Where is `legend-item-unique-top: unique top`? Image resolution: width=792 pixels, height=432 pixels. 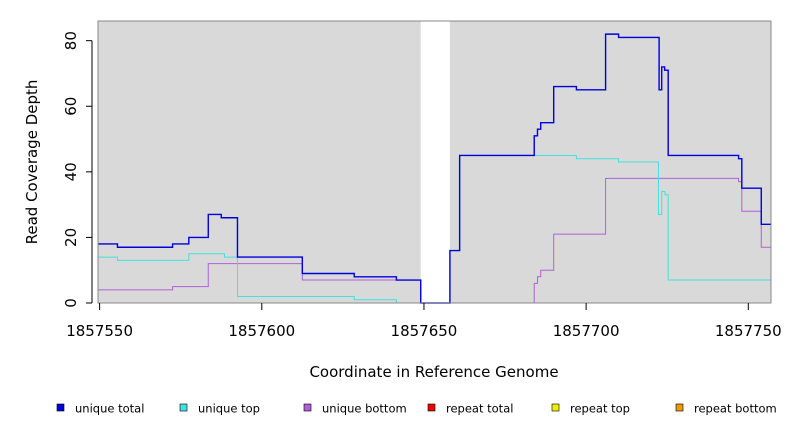
legend-item-unique-top: unique top is located at coordinates (219, 409).